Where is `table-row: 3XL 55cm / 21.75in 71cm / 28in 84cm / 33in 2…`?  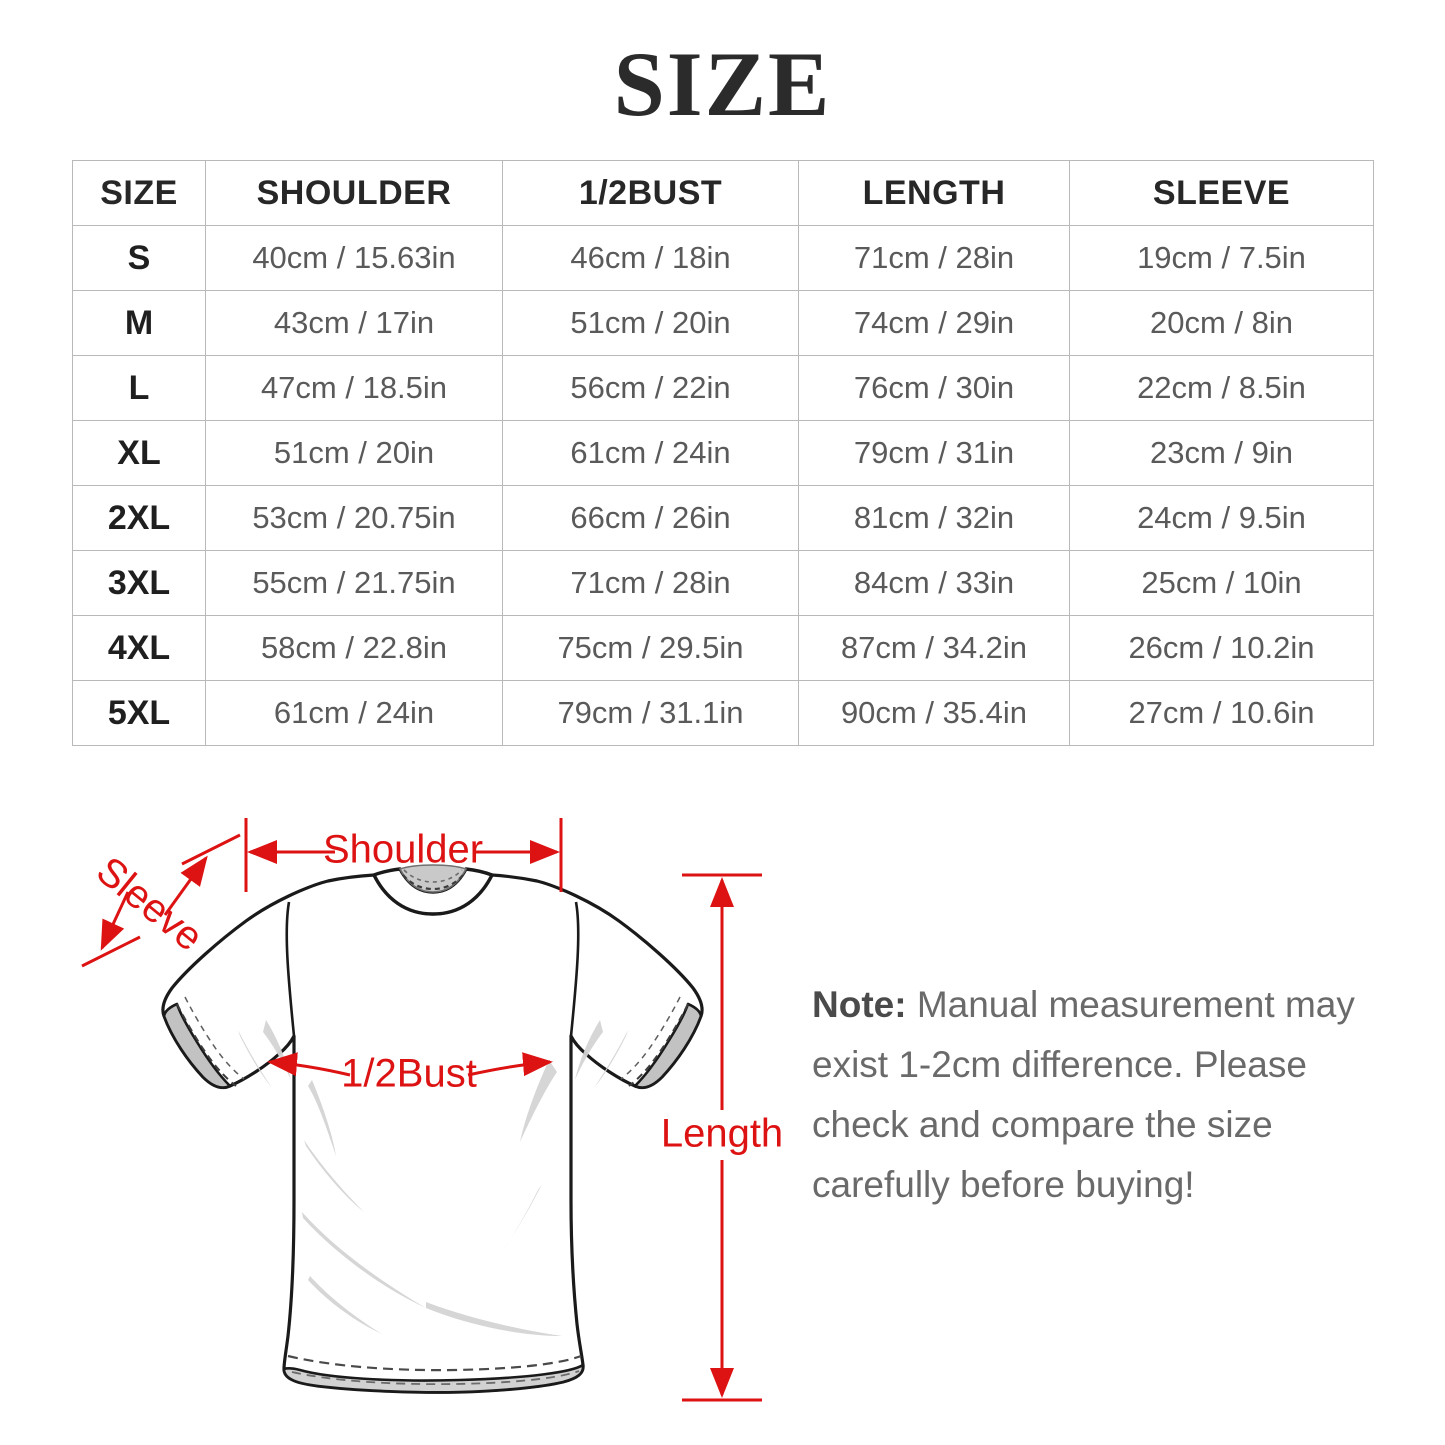
table-row: 3XL 55cm / 21.75in 71cm / 28in 84cm / 33in 2… is located at coordinates (723, 583).